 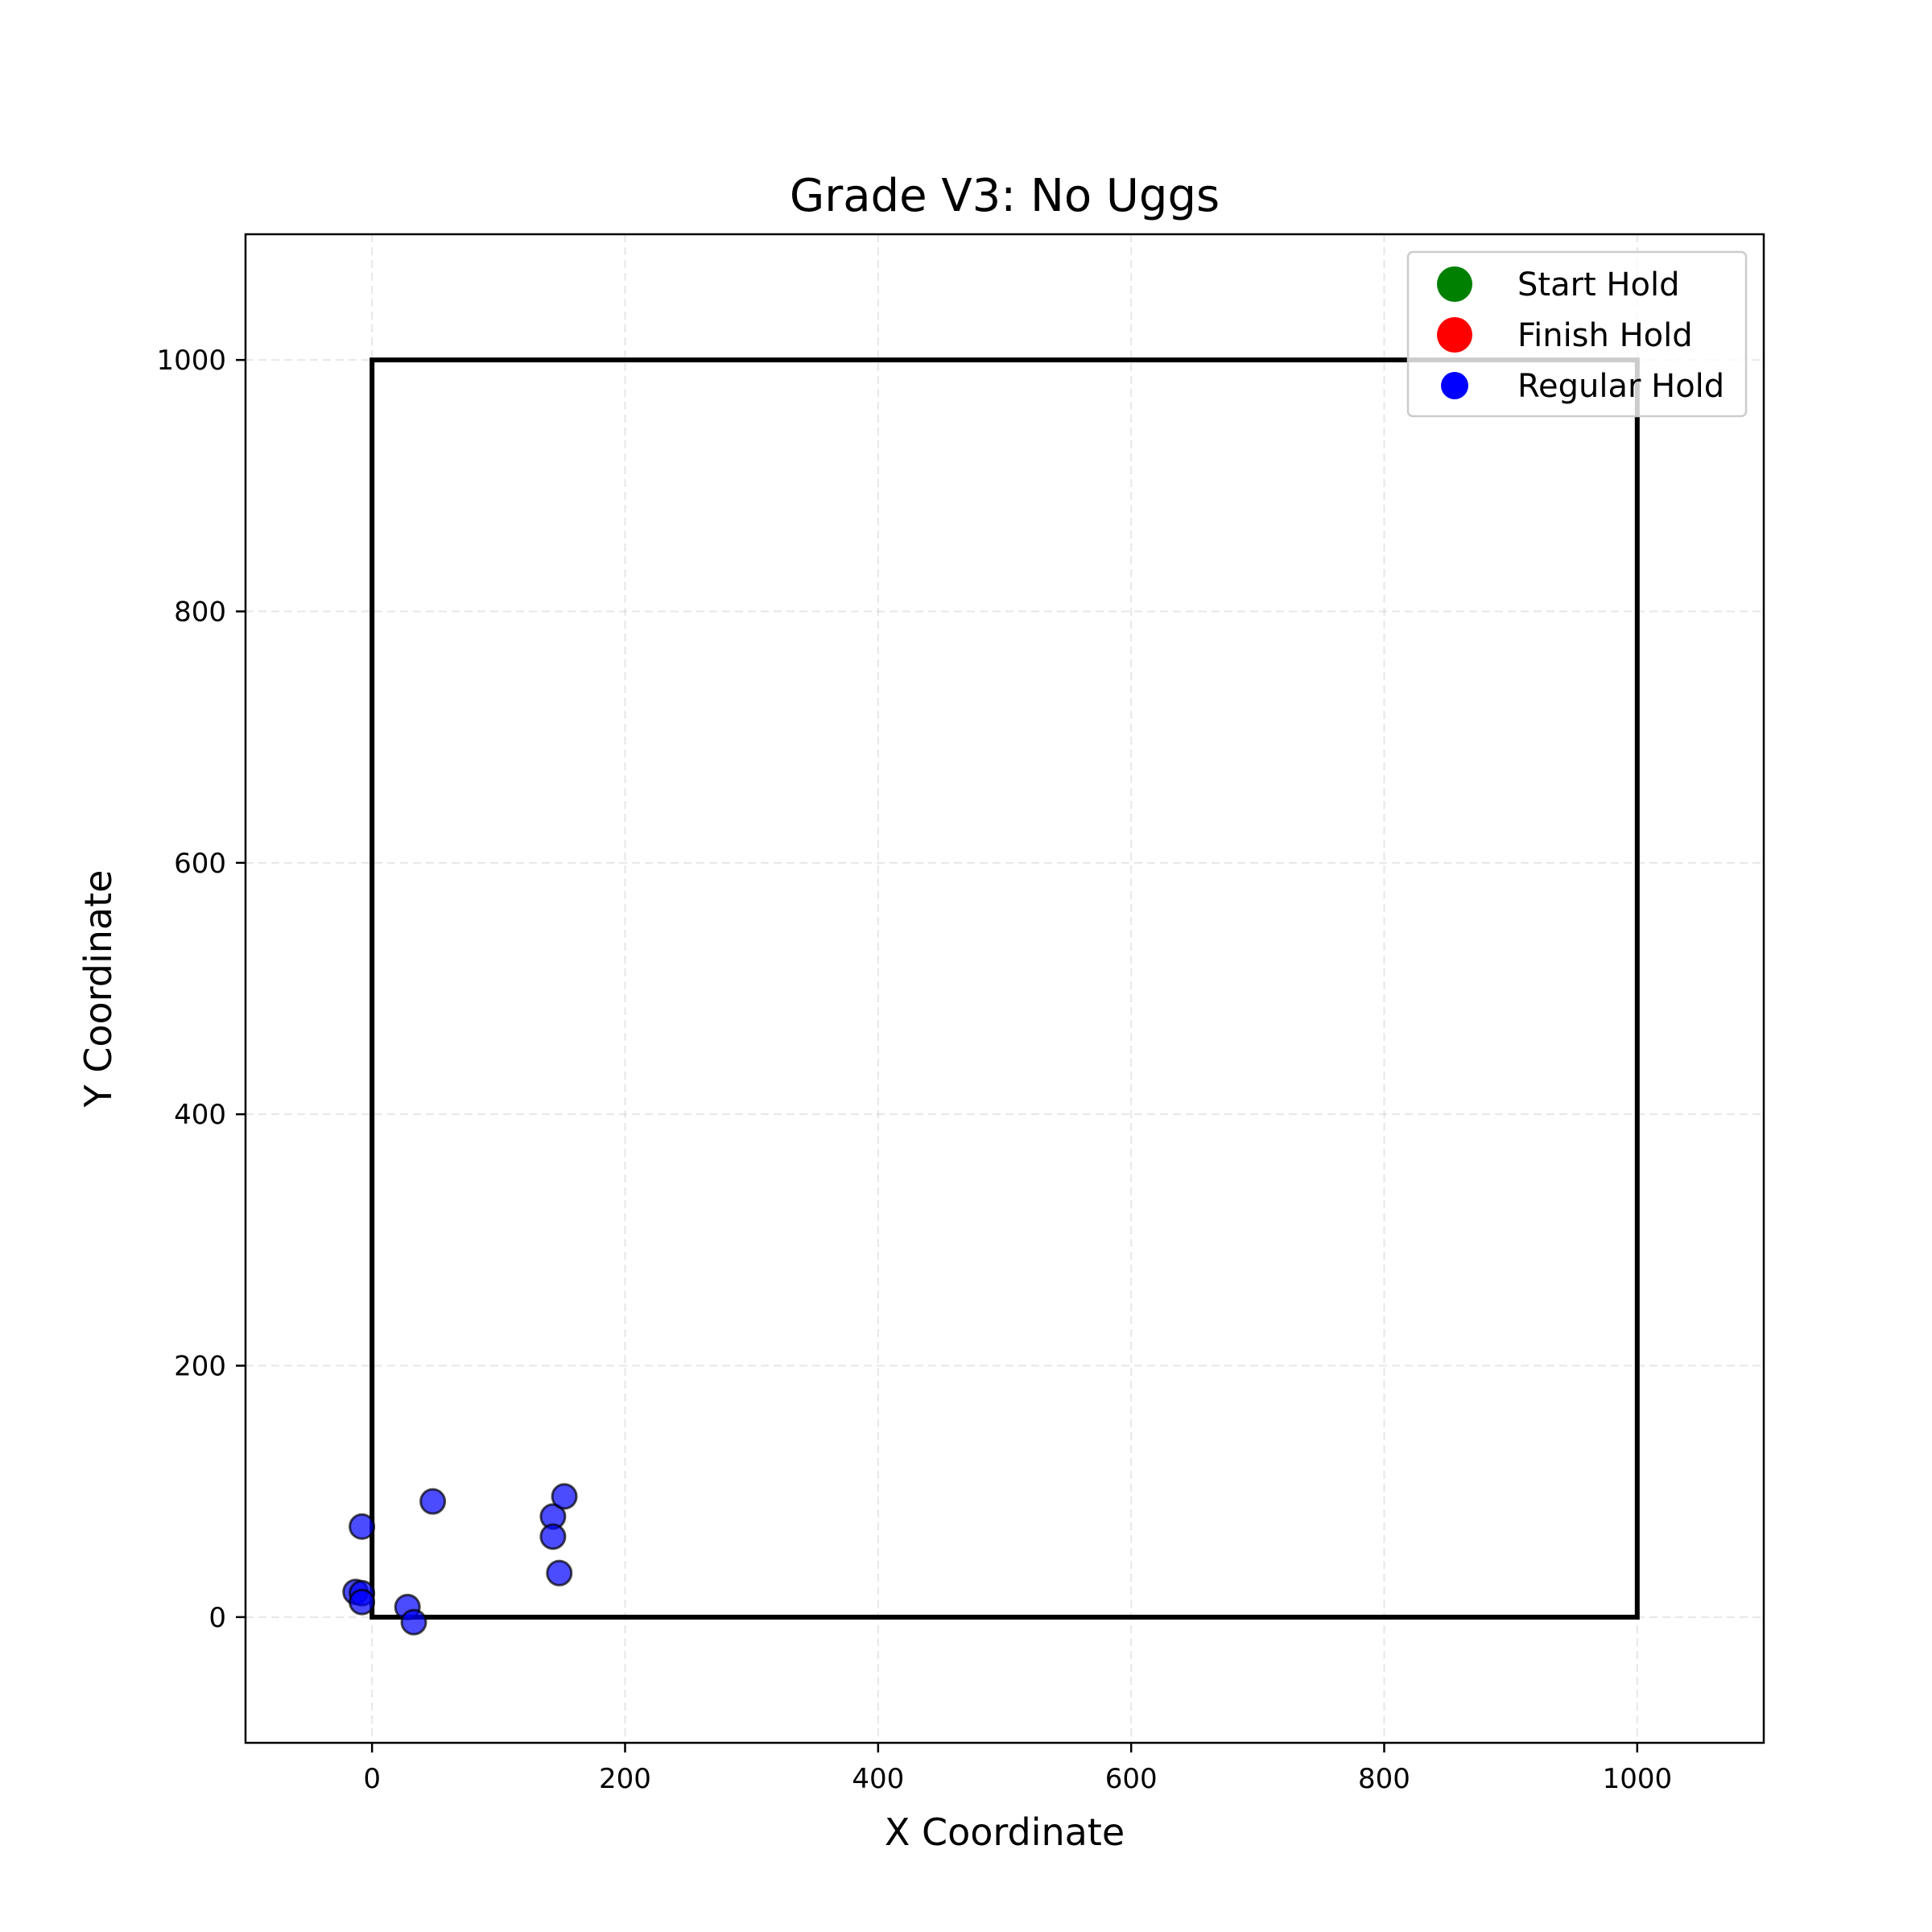 What do you see at coordinates (98, 989) in the screenshot?
I see `y-axis-label: Y Coordinate` at bounding box center [98, 989].